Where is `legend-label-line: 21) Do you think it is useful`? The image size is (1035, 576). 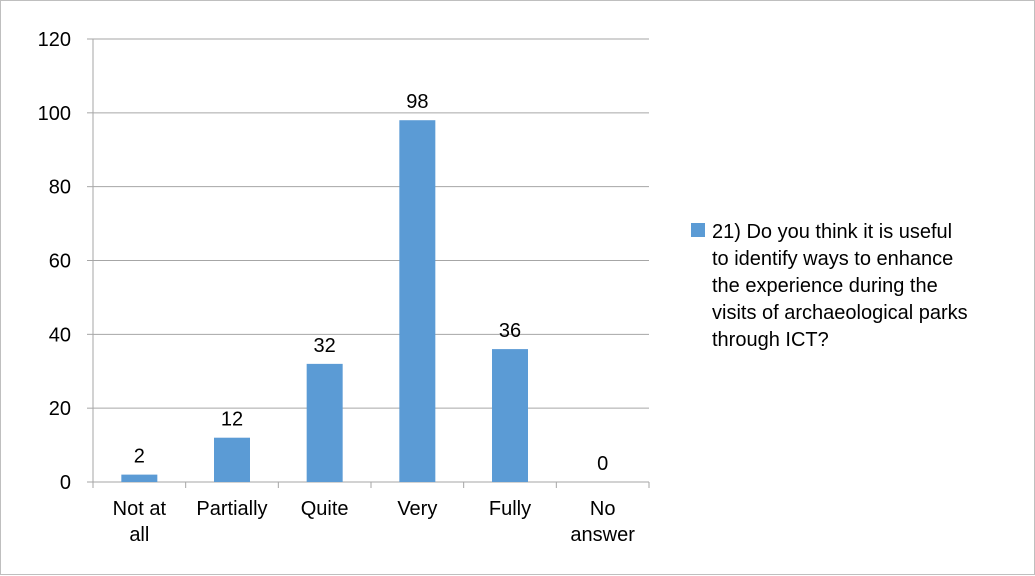 legend-label-line: 21) Do you think it is useful is located at coordinates (832, 232).